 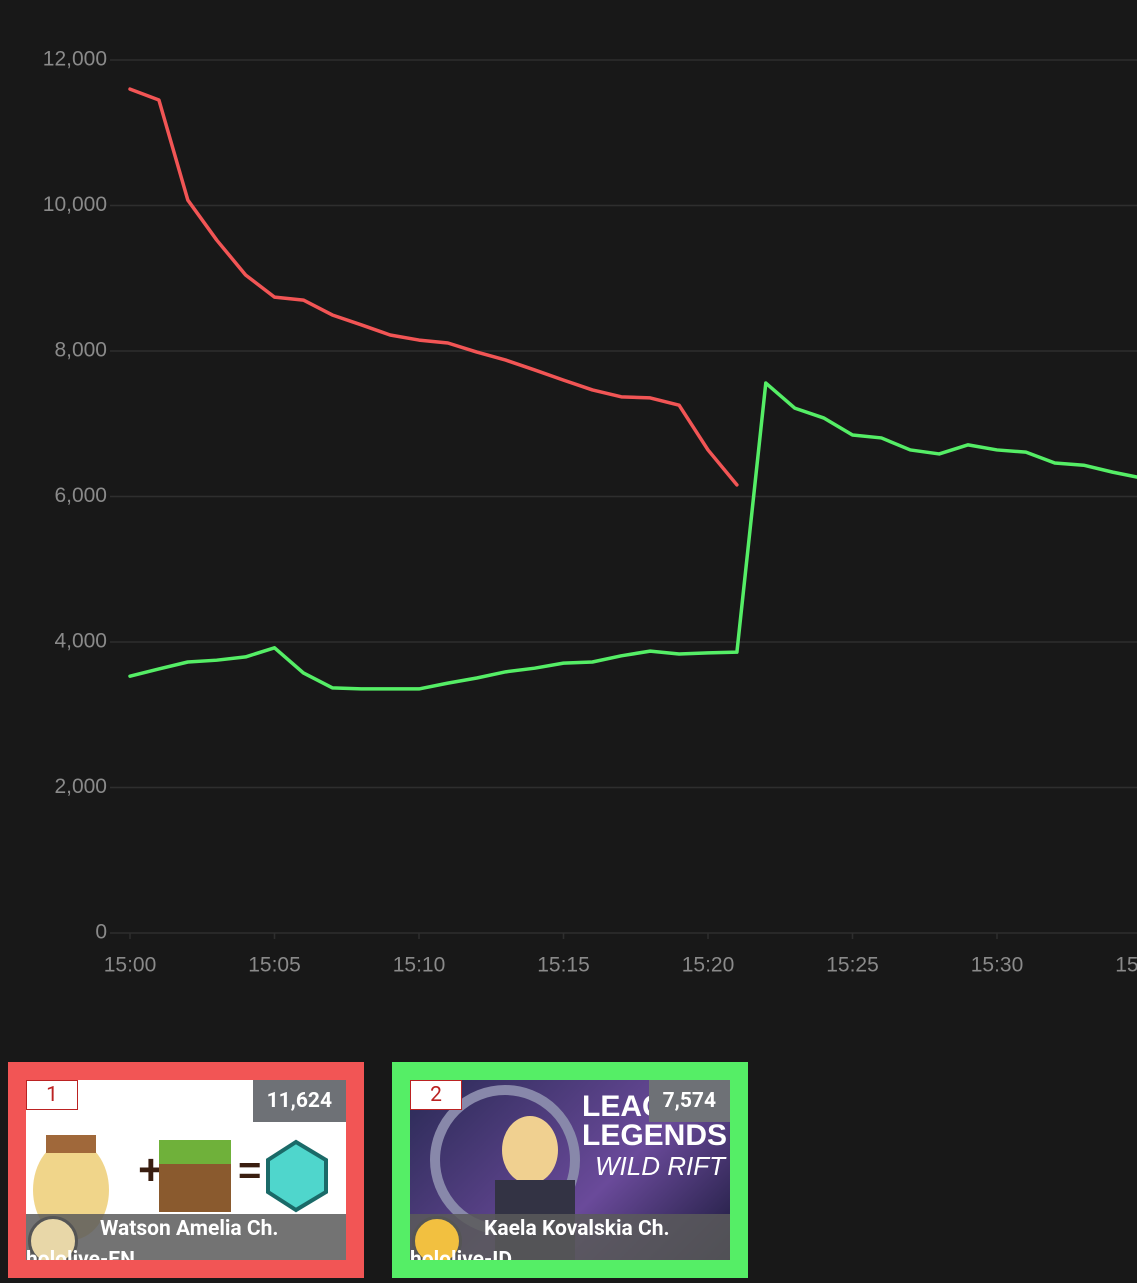 I want to click on svg-text: WILD RIFT, so click(x=661, y=1166).